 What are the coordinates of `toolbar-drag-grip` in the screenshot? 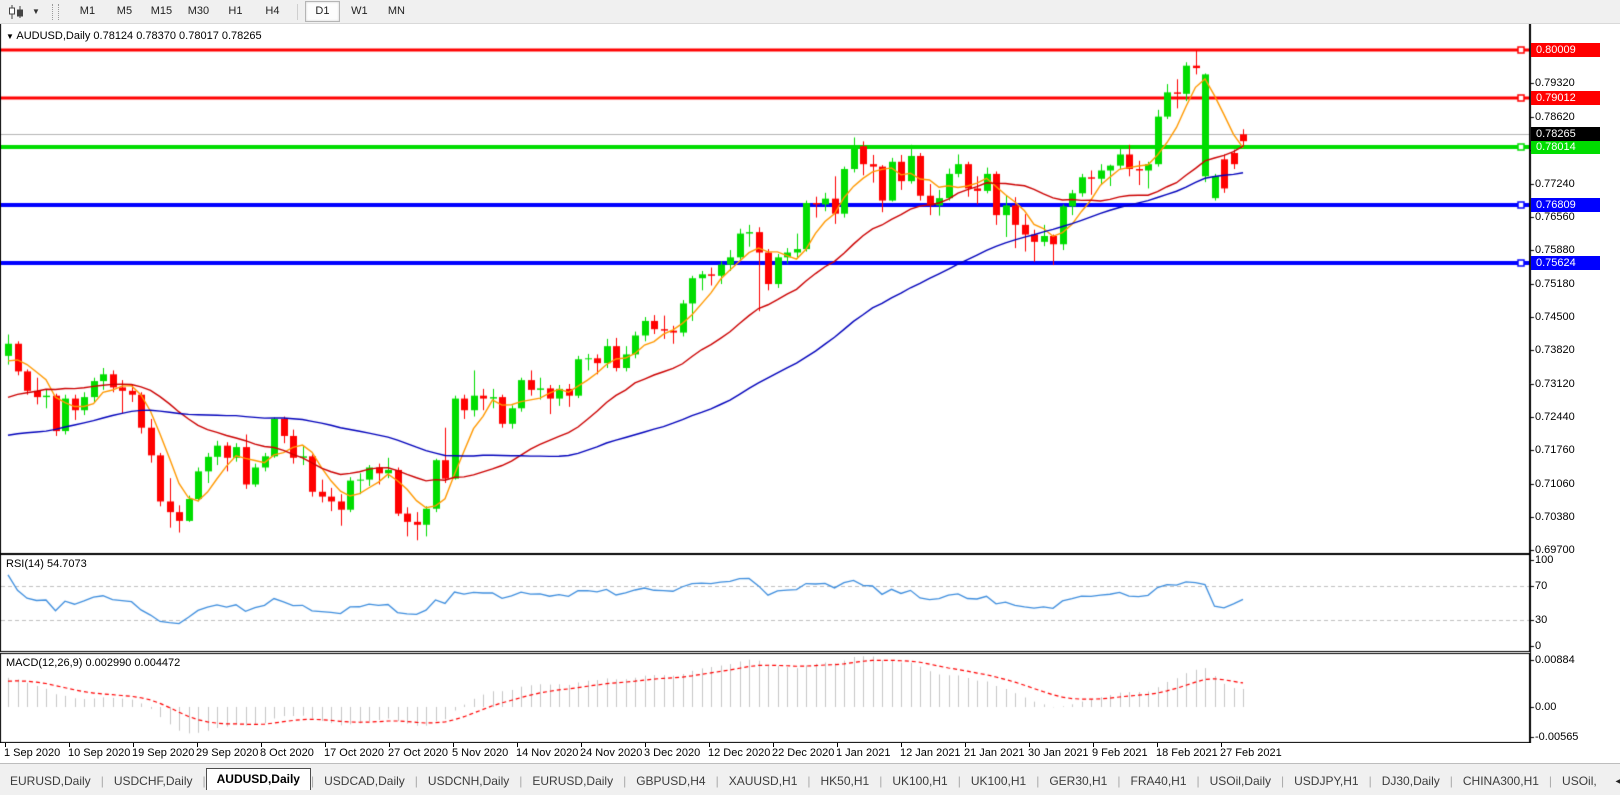 It's located at (55, 11).